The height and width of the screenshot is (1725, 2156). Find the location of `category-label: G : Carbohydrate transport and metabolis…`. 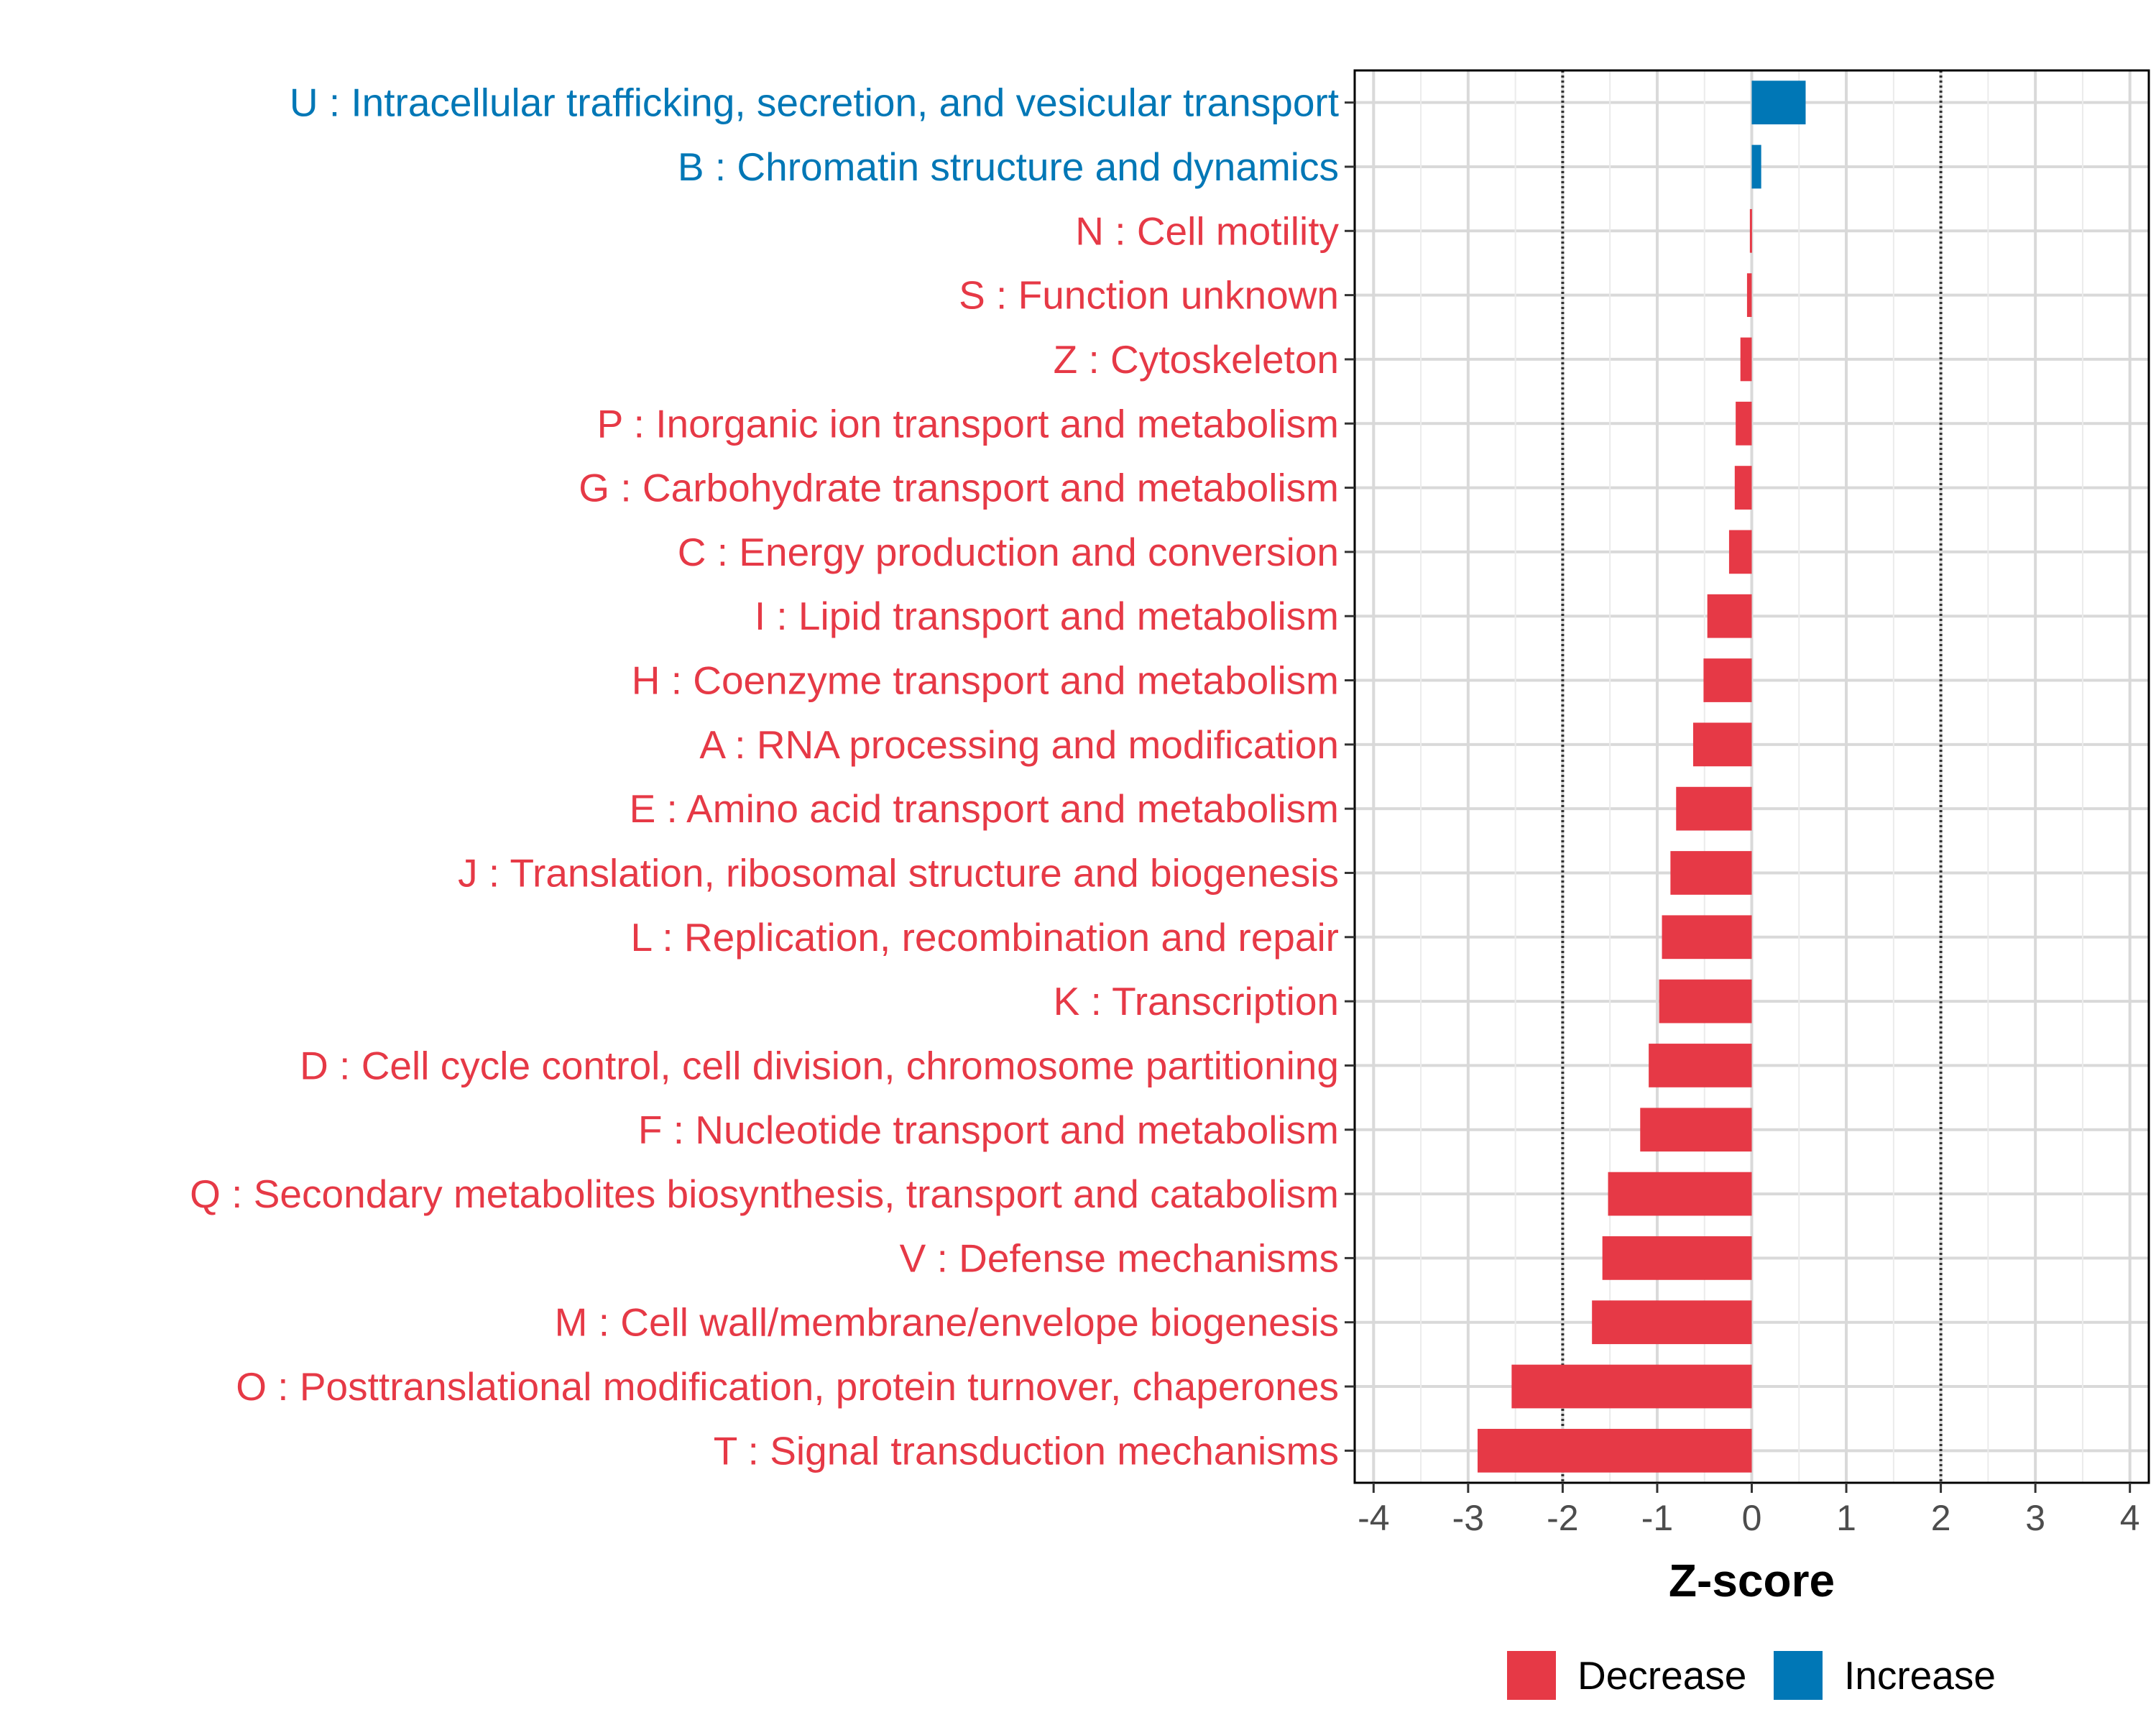

category-label: G : Carbohydrate transport and metabolis… is located at coordinates (959, 488).